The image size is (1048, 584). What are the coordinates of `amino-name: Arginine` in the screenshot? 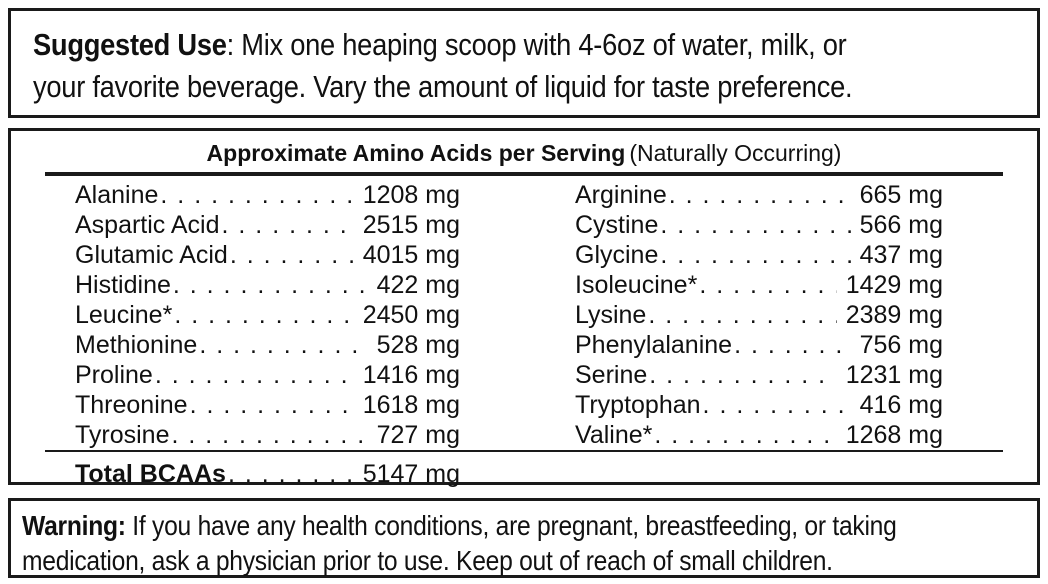 It's located at (621, 195).